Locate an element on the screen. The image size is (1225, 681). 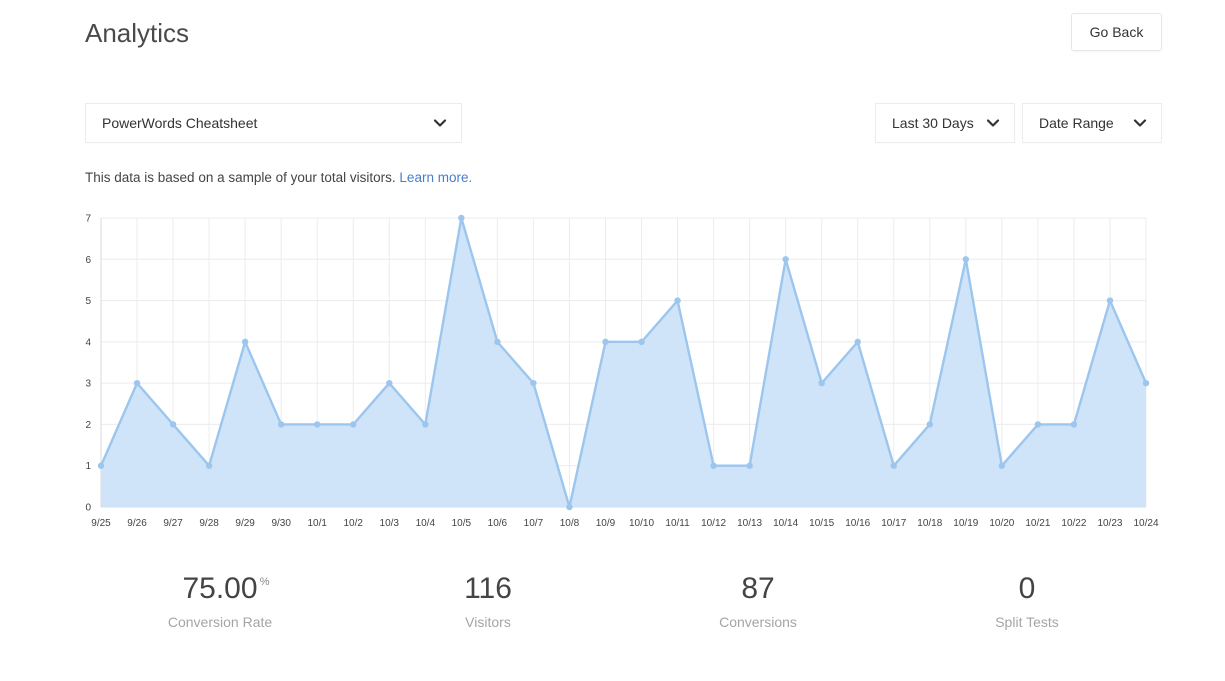
x-tick-label: 10/11 is located at coordinates (677, 523).